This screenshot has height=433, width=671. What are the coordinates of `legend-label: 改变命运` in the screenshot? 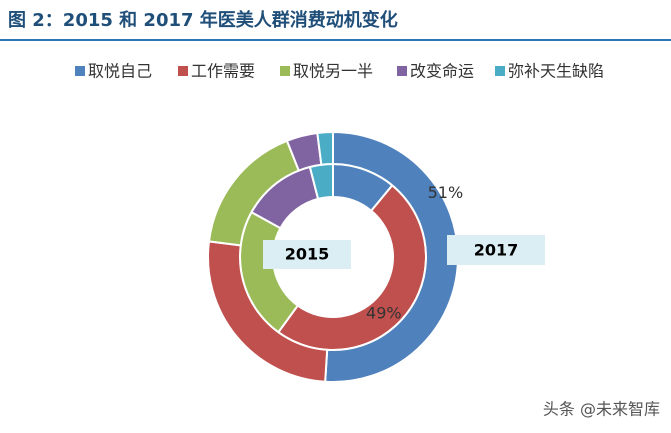 It's located at (442, 71).